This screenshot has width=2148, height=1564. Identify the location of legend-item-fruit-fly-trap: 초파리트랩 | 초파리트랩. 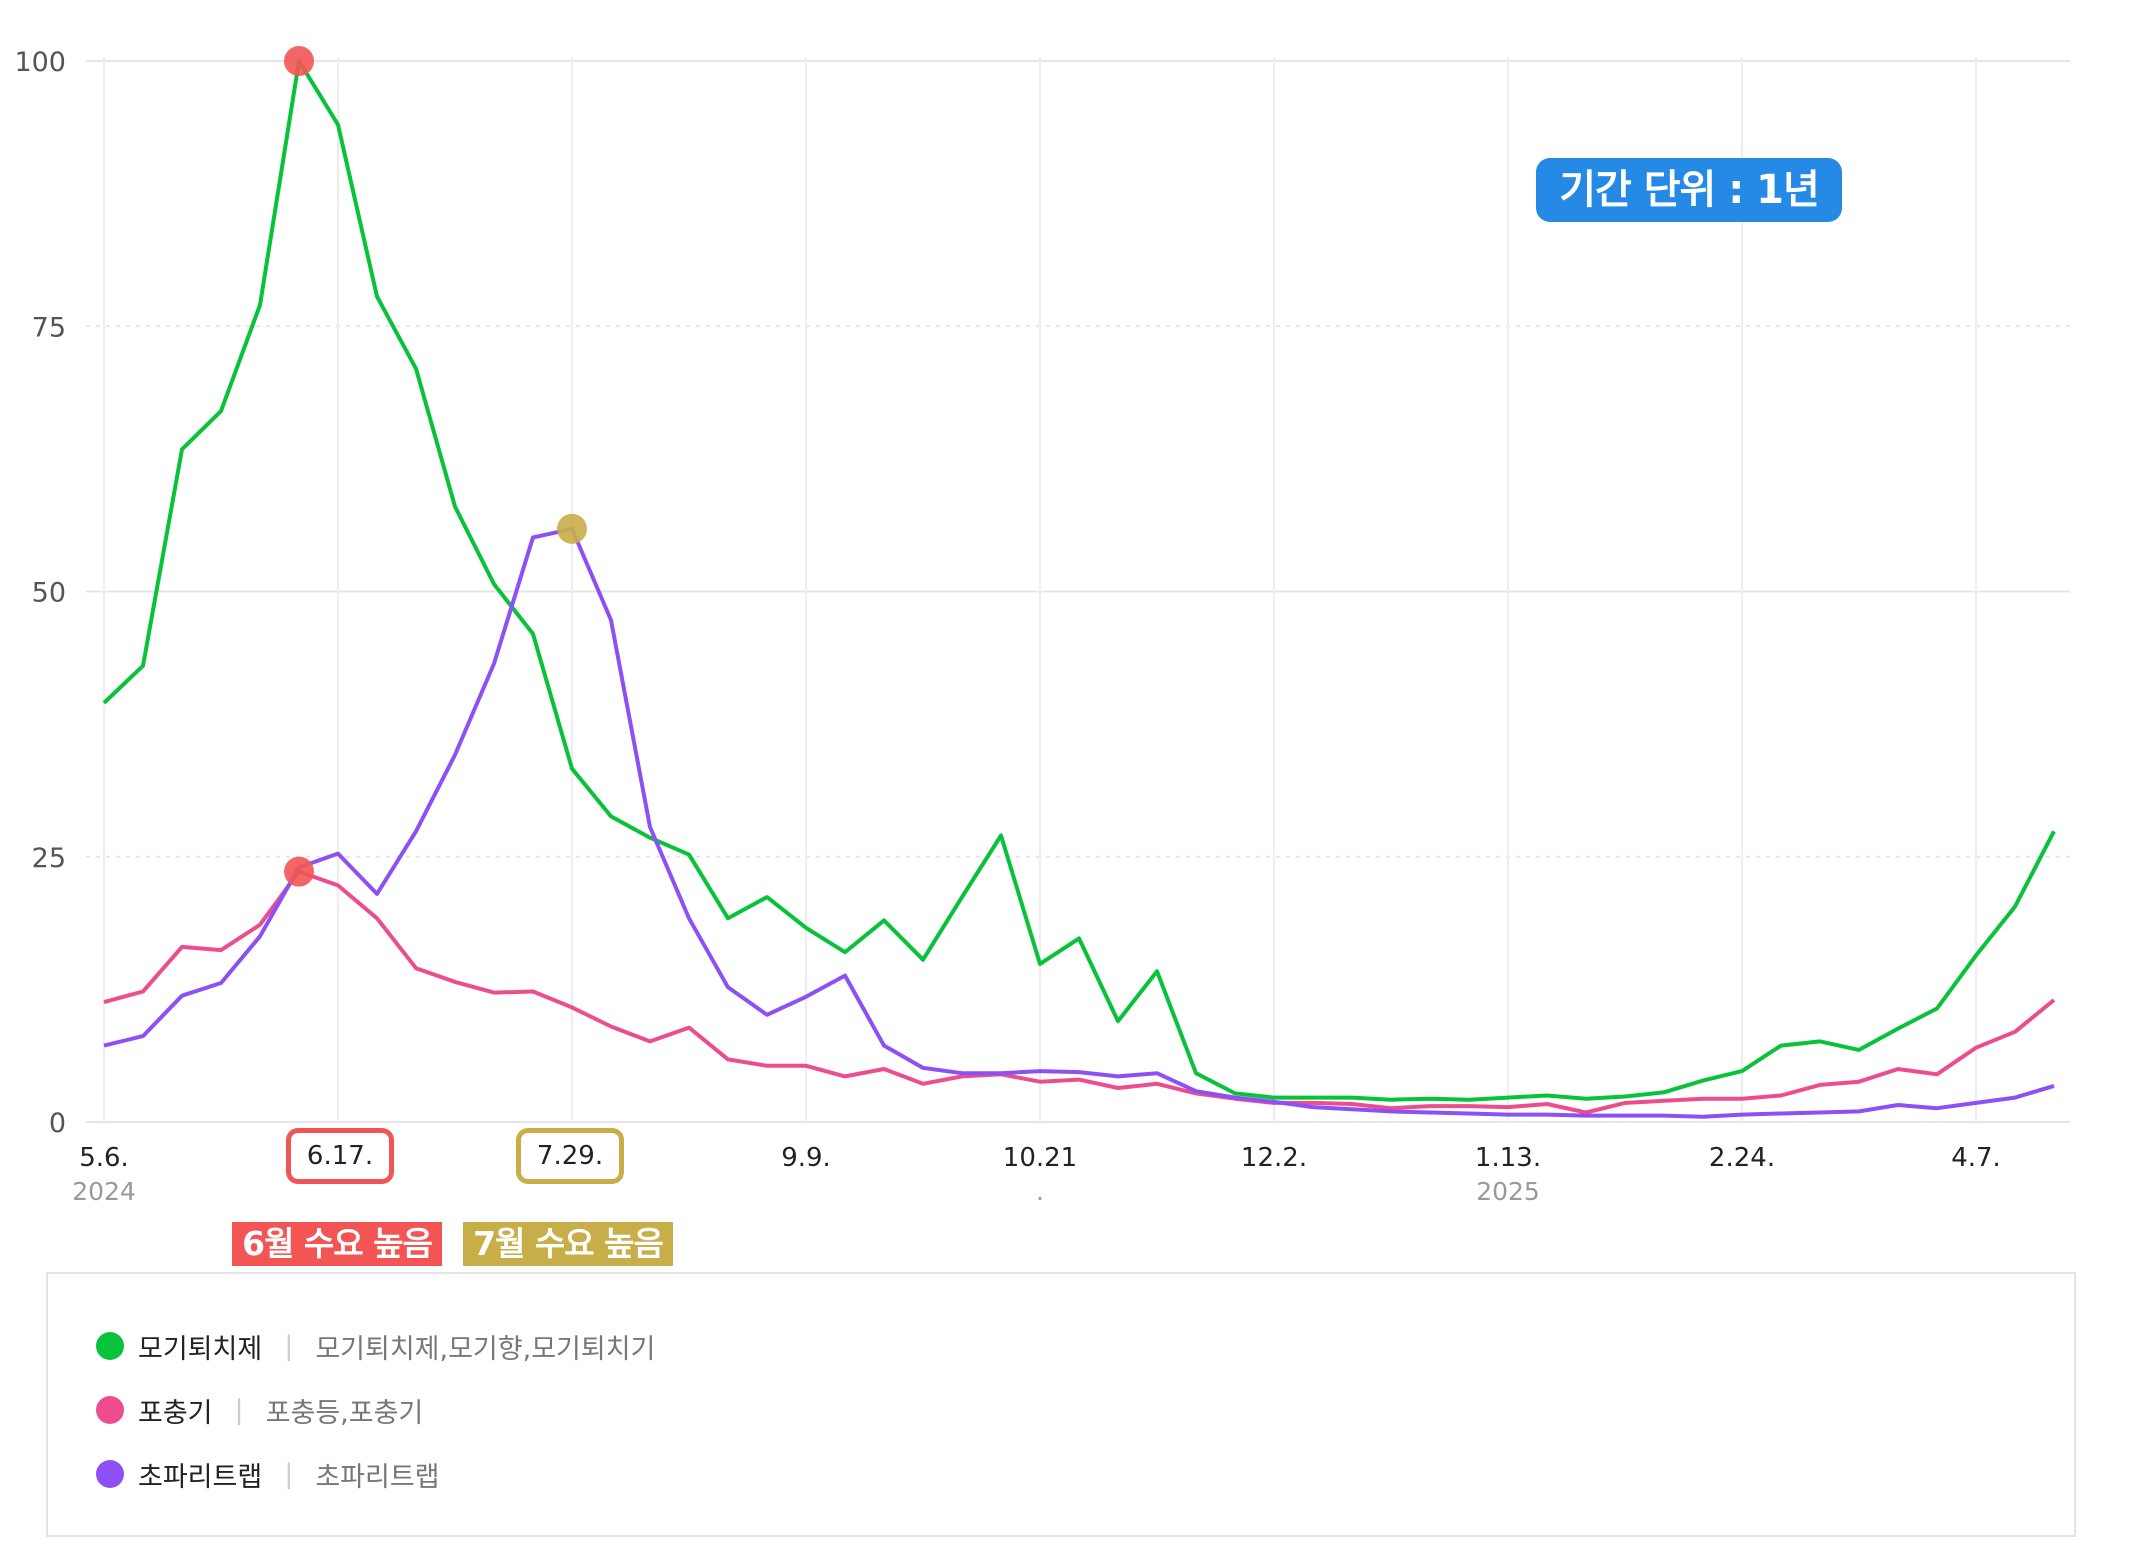
(268, 1474).